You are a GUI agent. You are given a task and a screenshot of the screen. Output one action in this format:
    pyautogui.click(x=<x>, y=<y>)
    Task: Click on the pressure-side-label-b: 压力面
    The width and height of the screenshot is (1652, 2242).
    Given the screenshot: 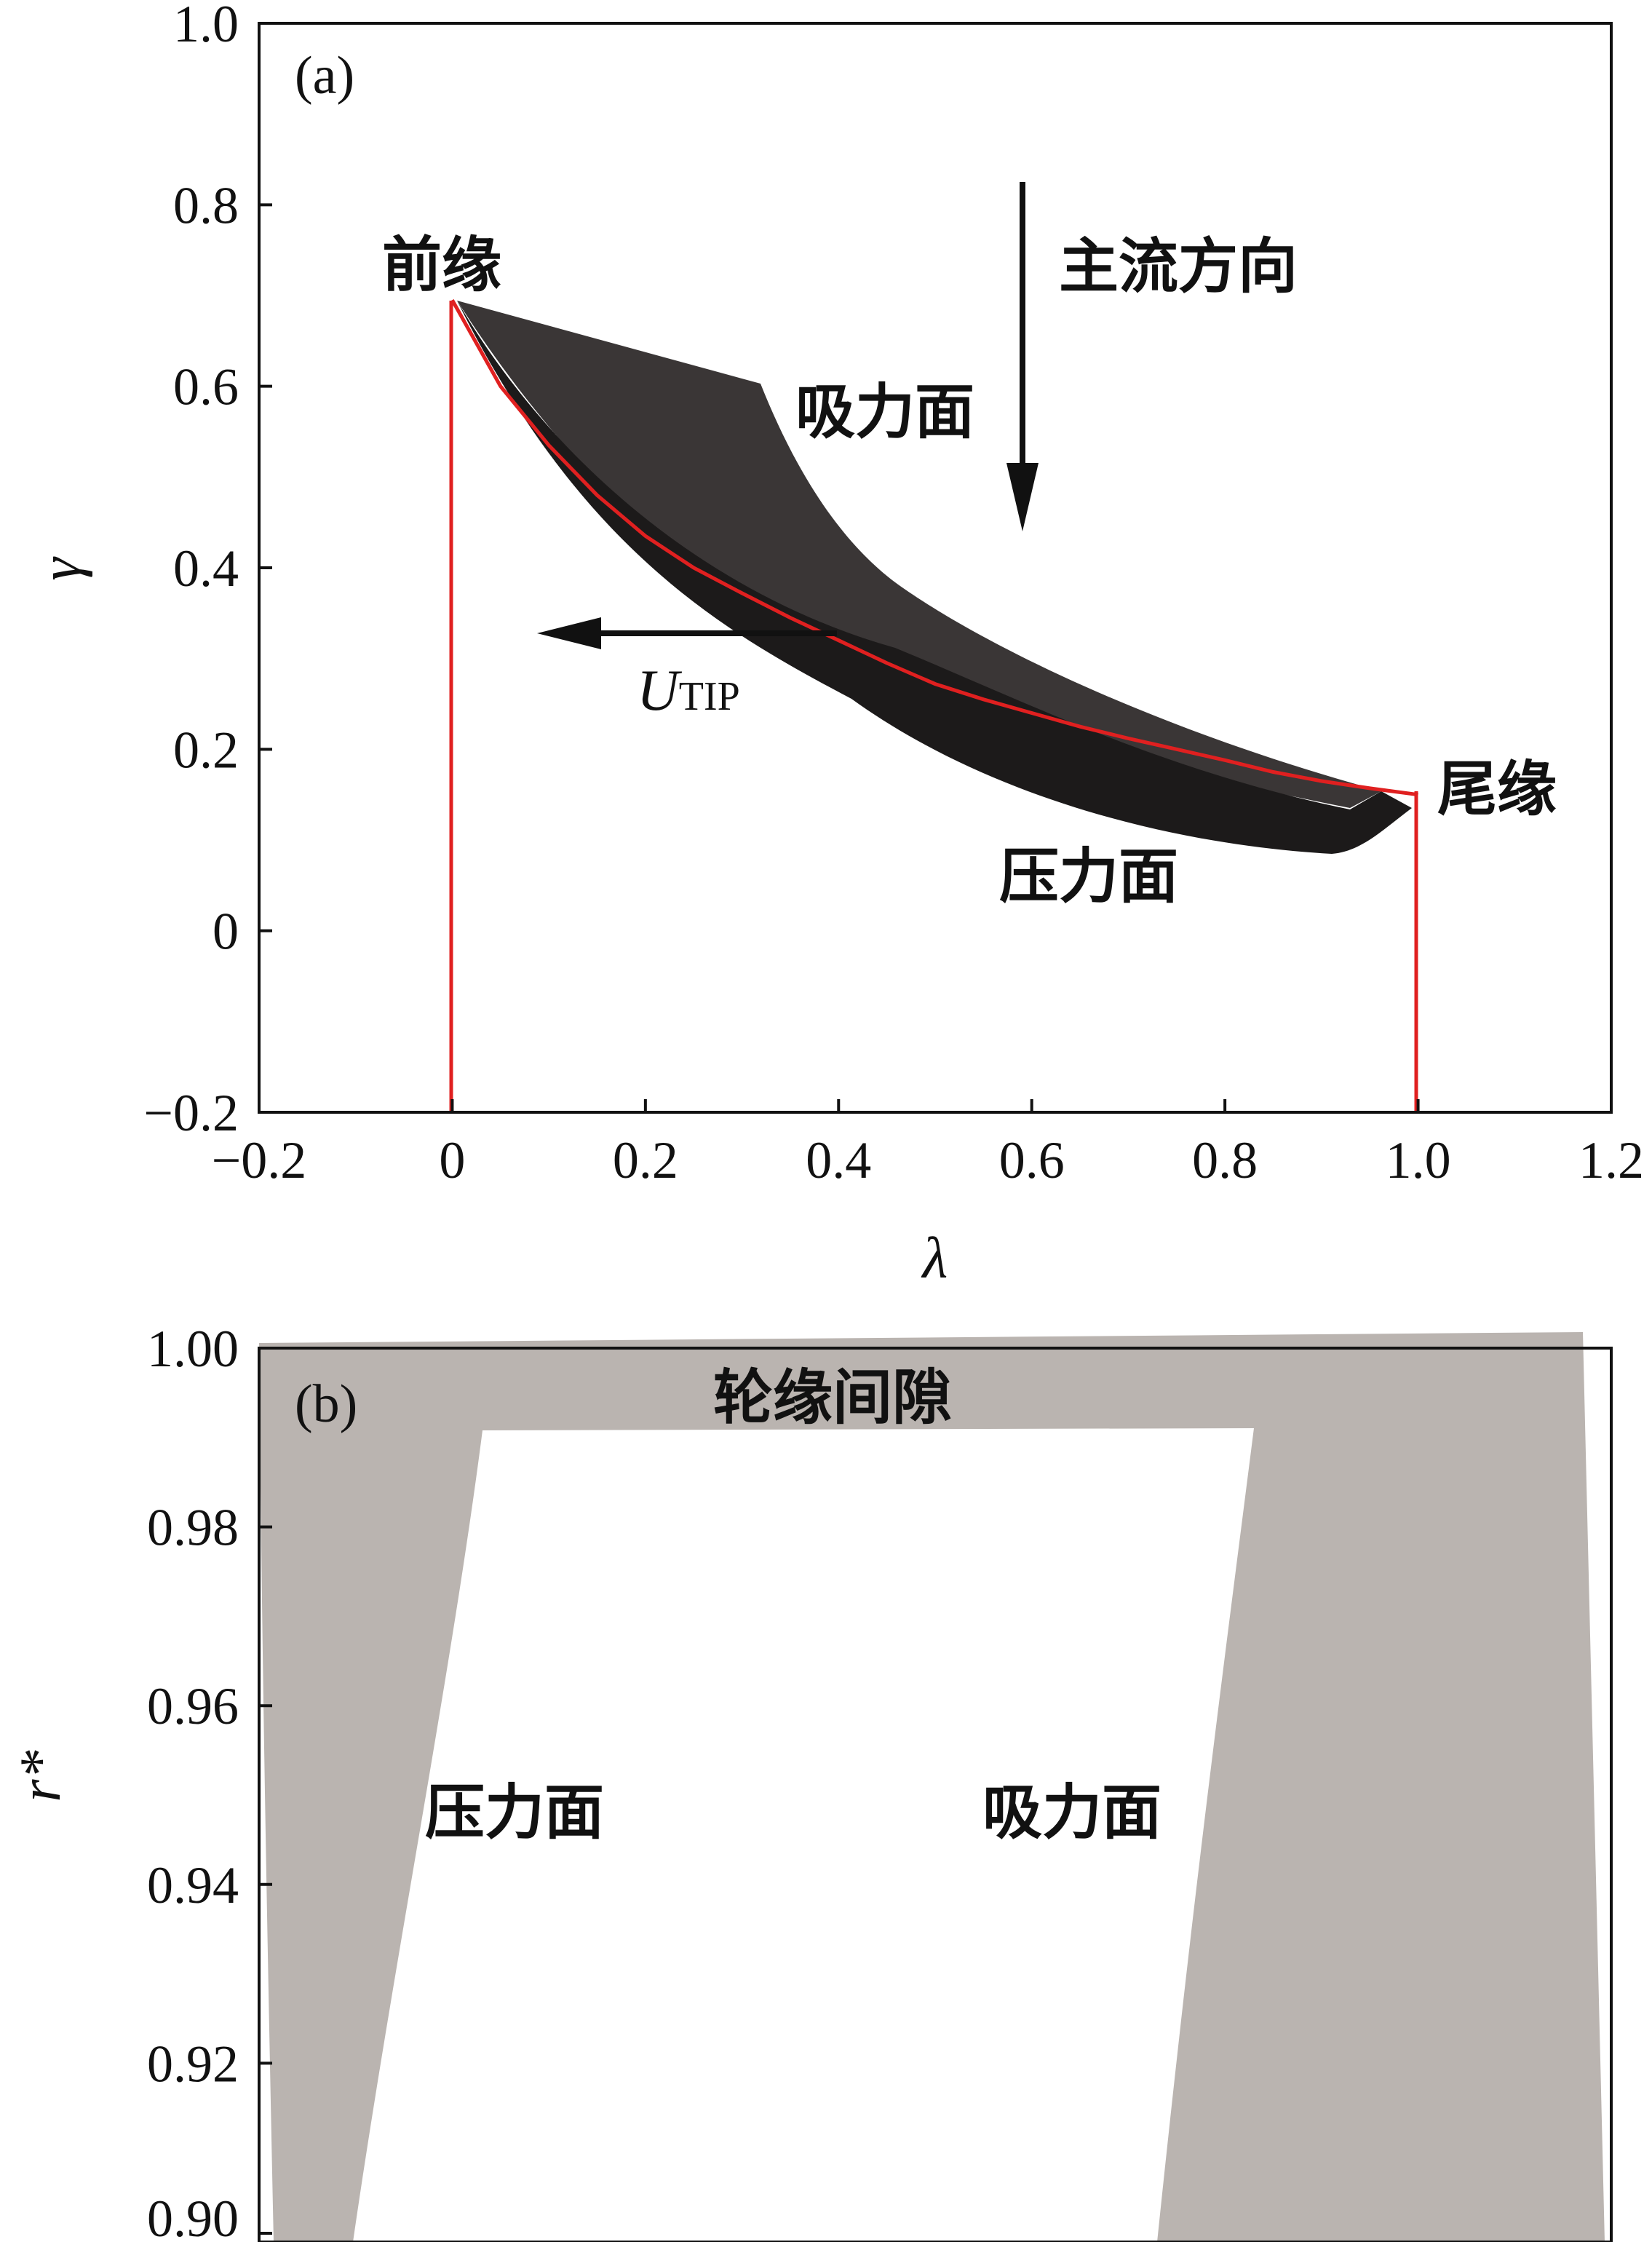 What is the action you would take?
    pyautogui.click(x=514, y=1813)
    